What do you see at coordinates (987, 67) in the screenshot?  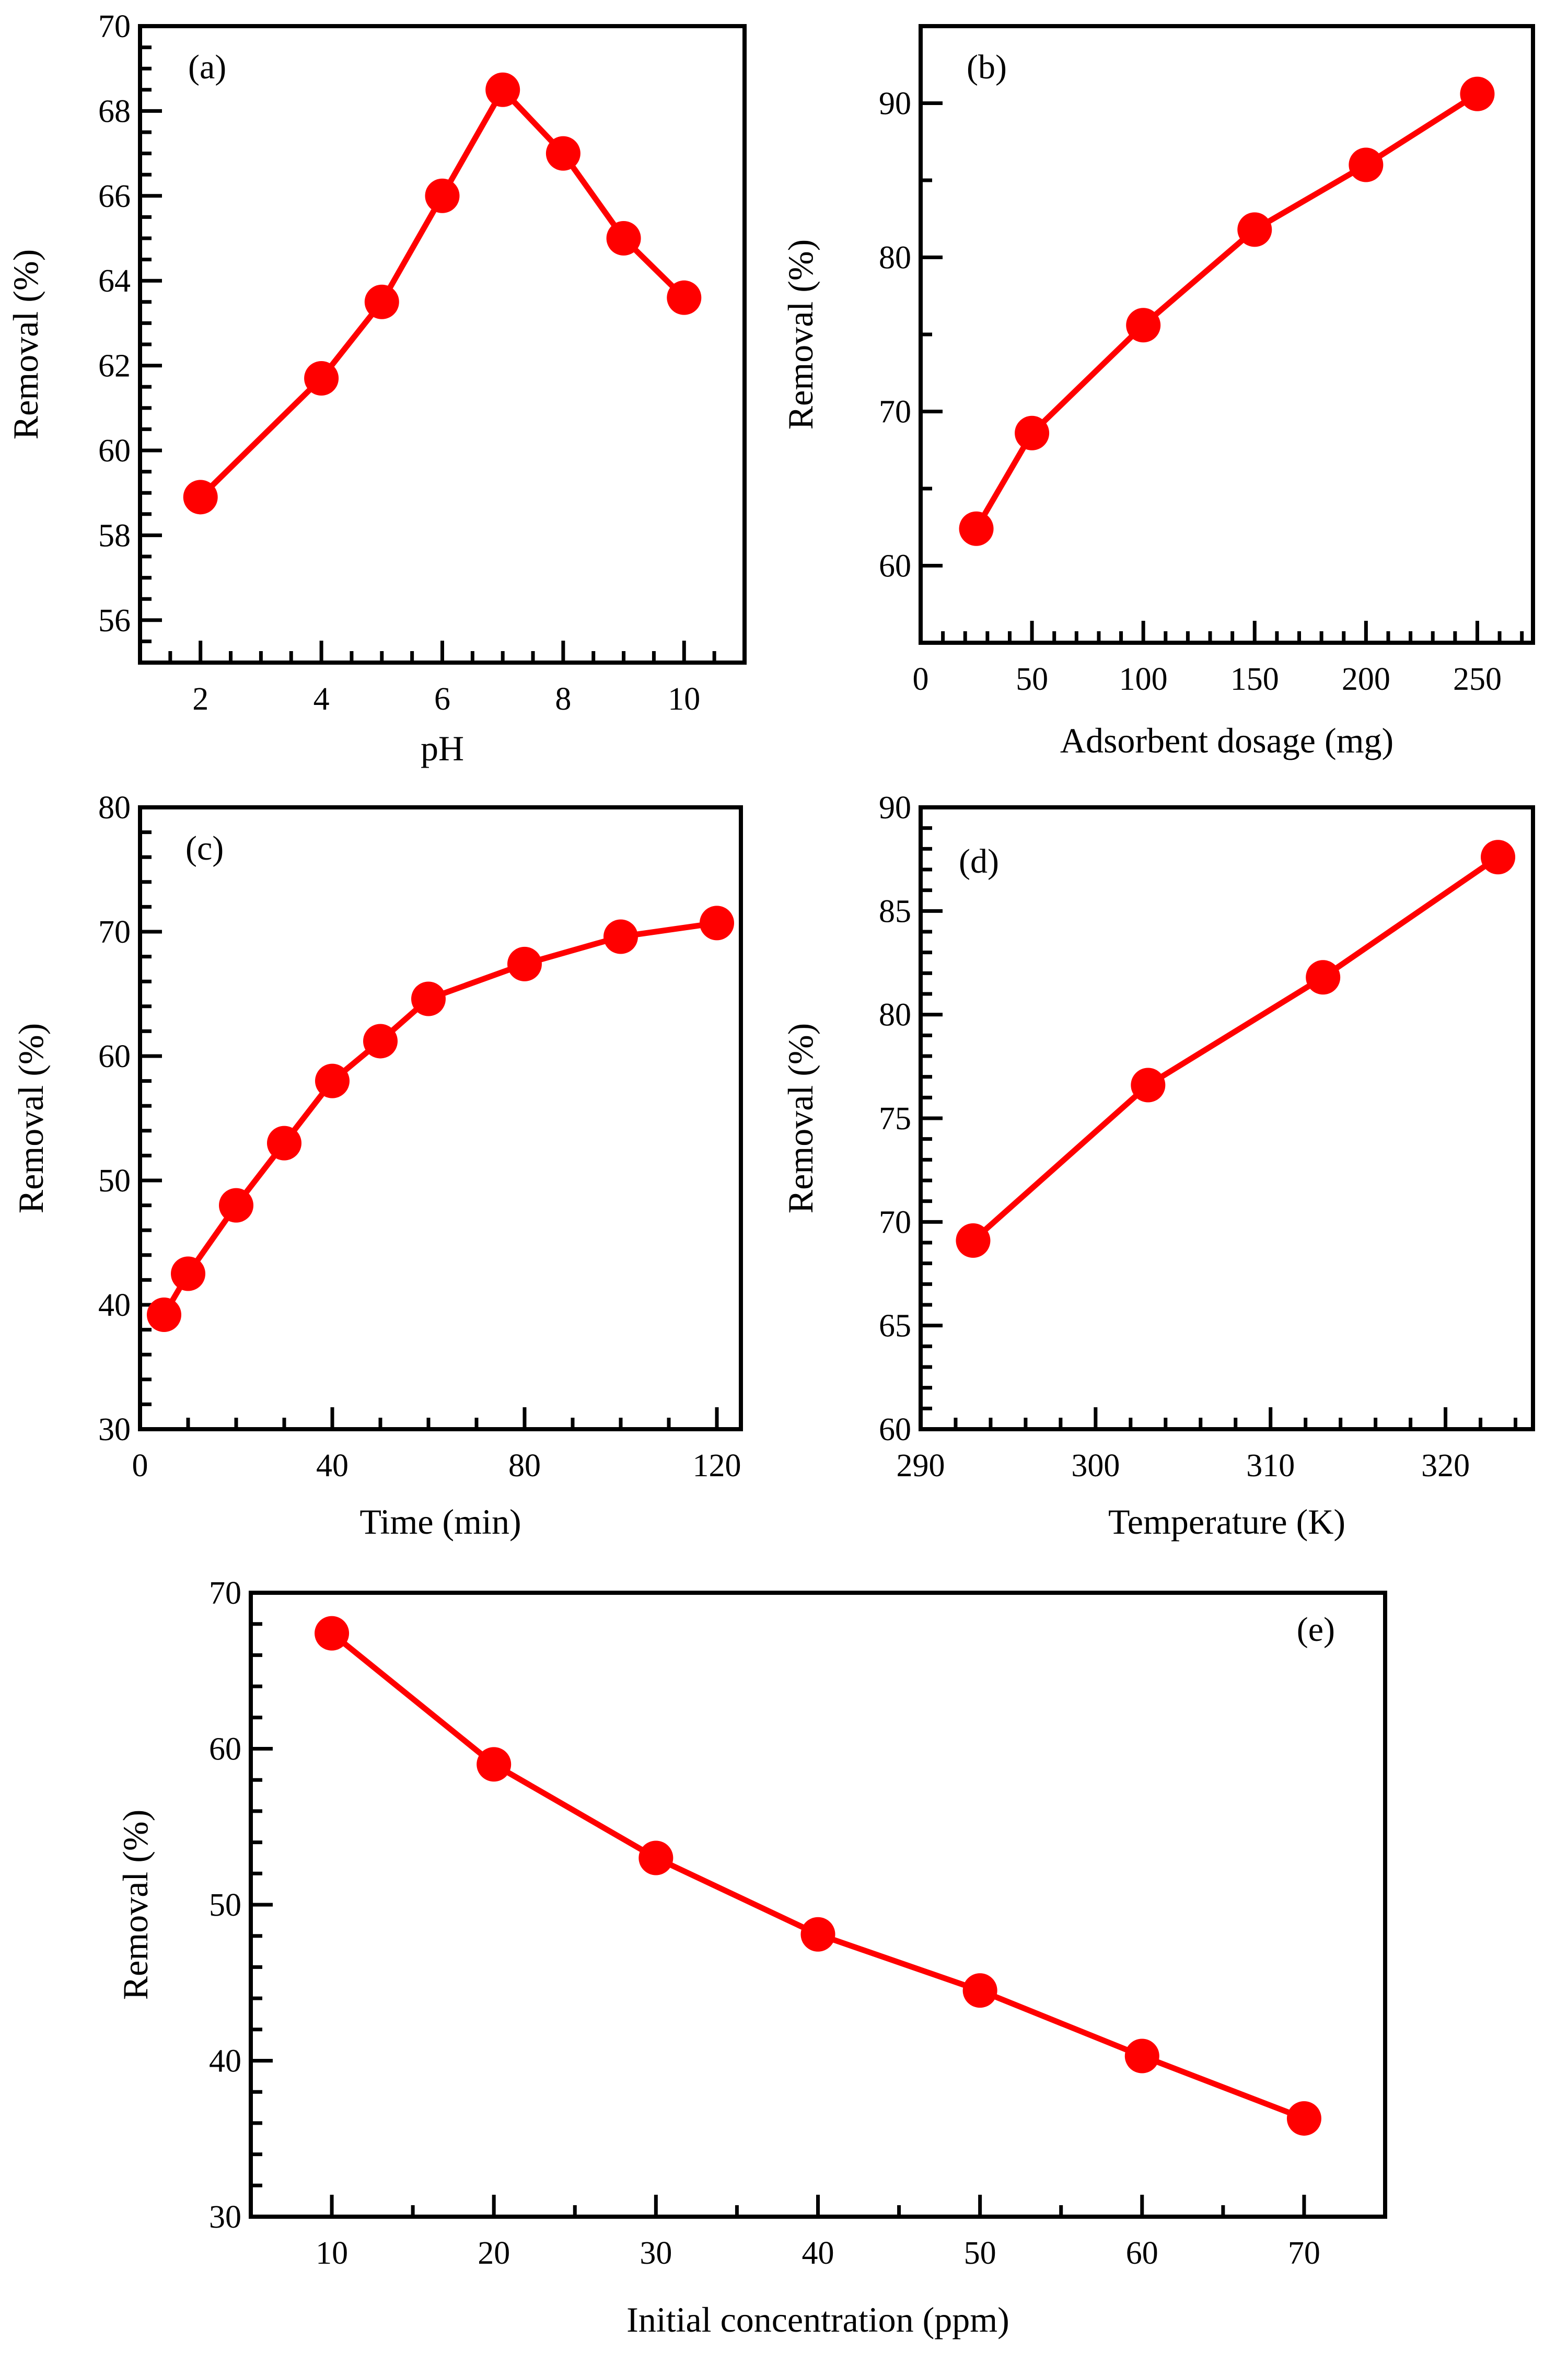 I see `panel-label: (b)` at bounding box center [987, 67].